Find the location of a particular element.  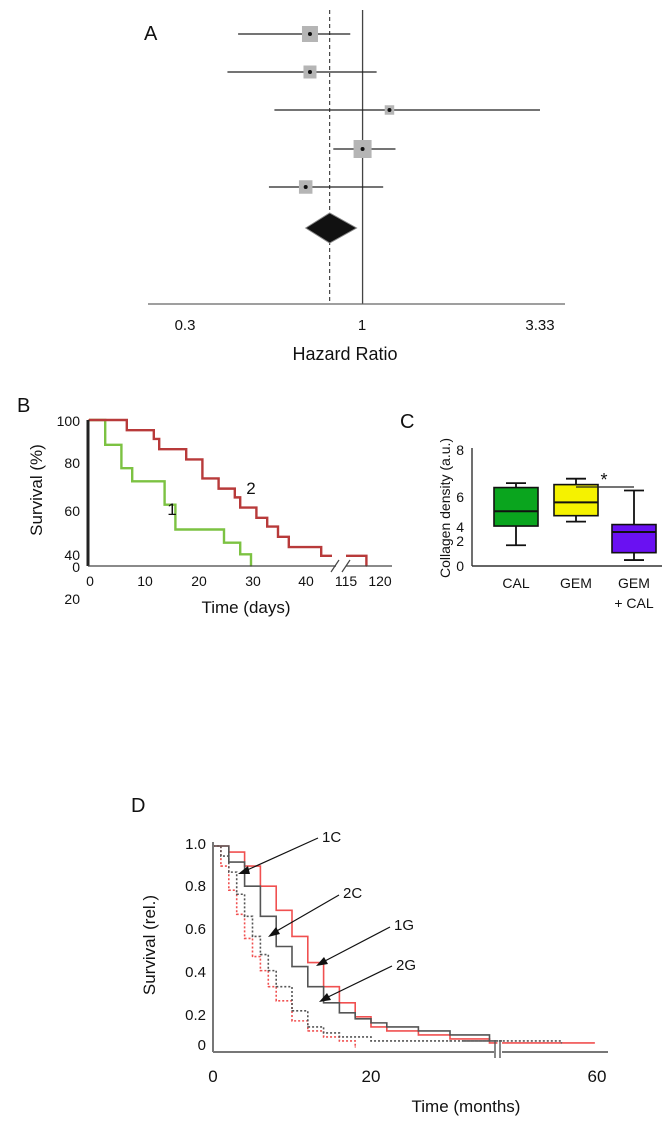

box-CAL is located at coordinates (516, 506).